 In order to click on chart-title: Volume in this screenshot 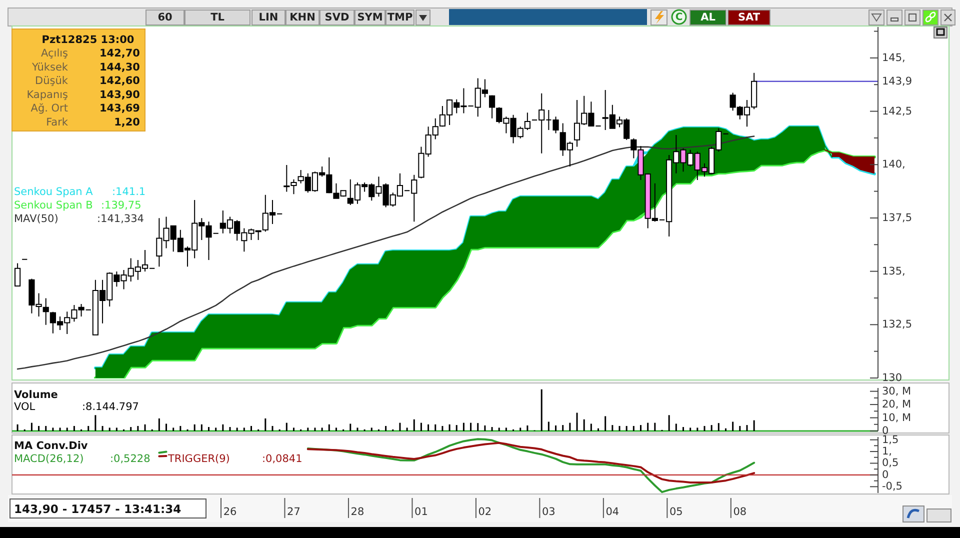, I will do `click(36, 395)`.